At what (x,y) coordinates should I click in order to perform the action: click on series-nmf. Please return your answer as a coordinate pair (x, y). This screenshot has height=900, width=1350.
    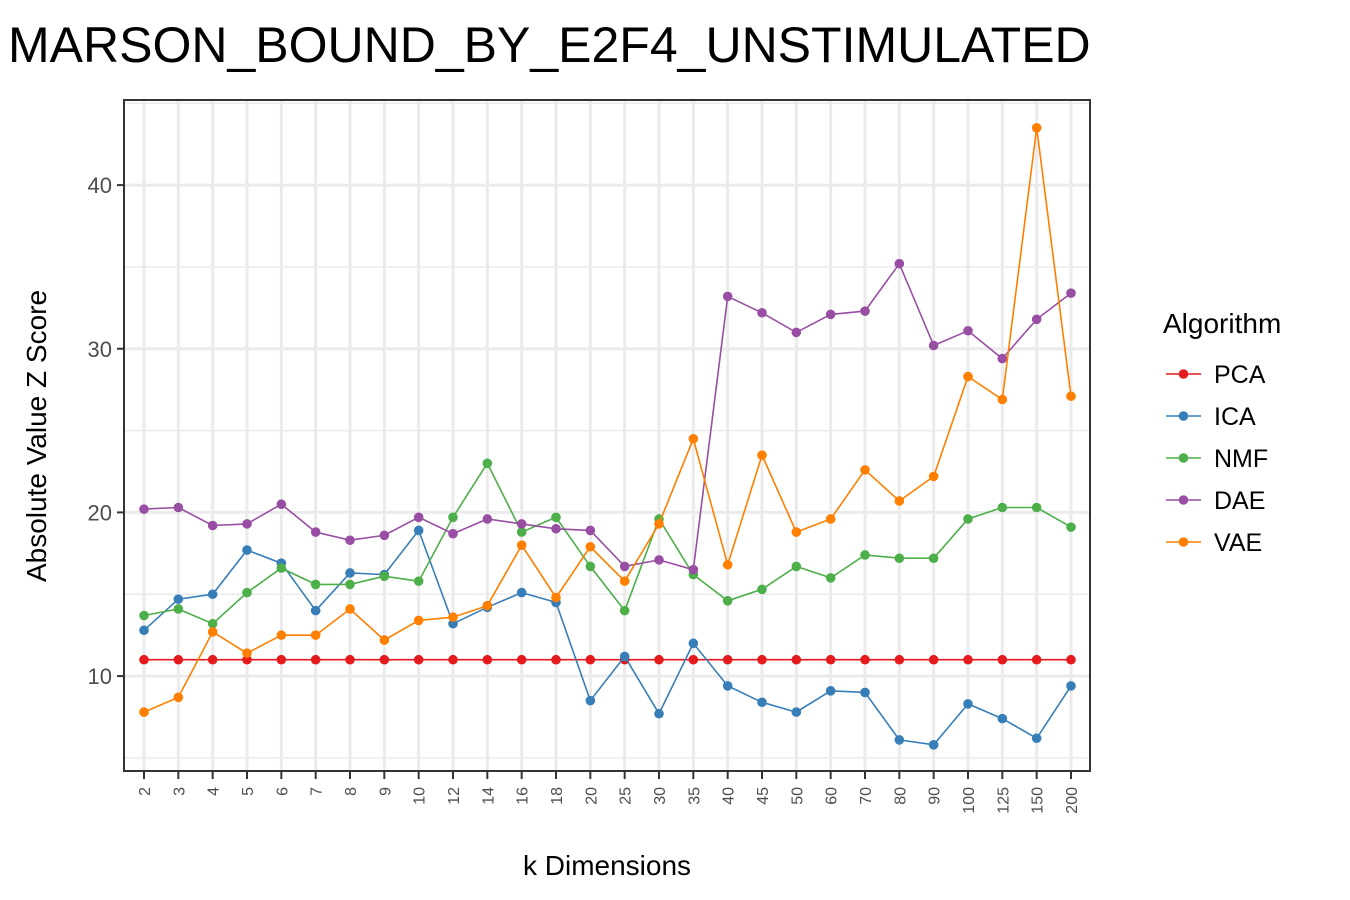
    Looking at the image, I should click on (607, 543).